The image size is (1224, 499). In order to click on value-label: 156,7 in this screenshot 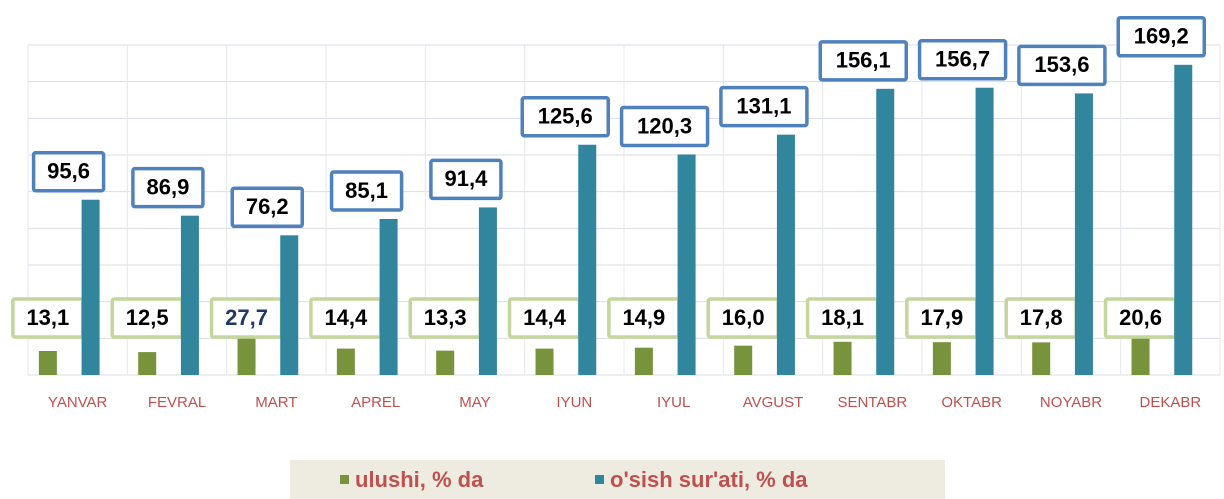, I will do `click(962, 59)`.